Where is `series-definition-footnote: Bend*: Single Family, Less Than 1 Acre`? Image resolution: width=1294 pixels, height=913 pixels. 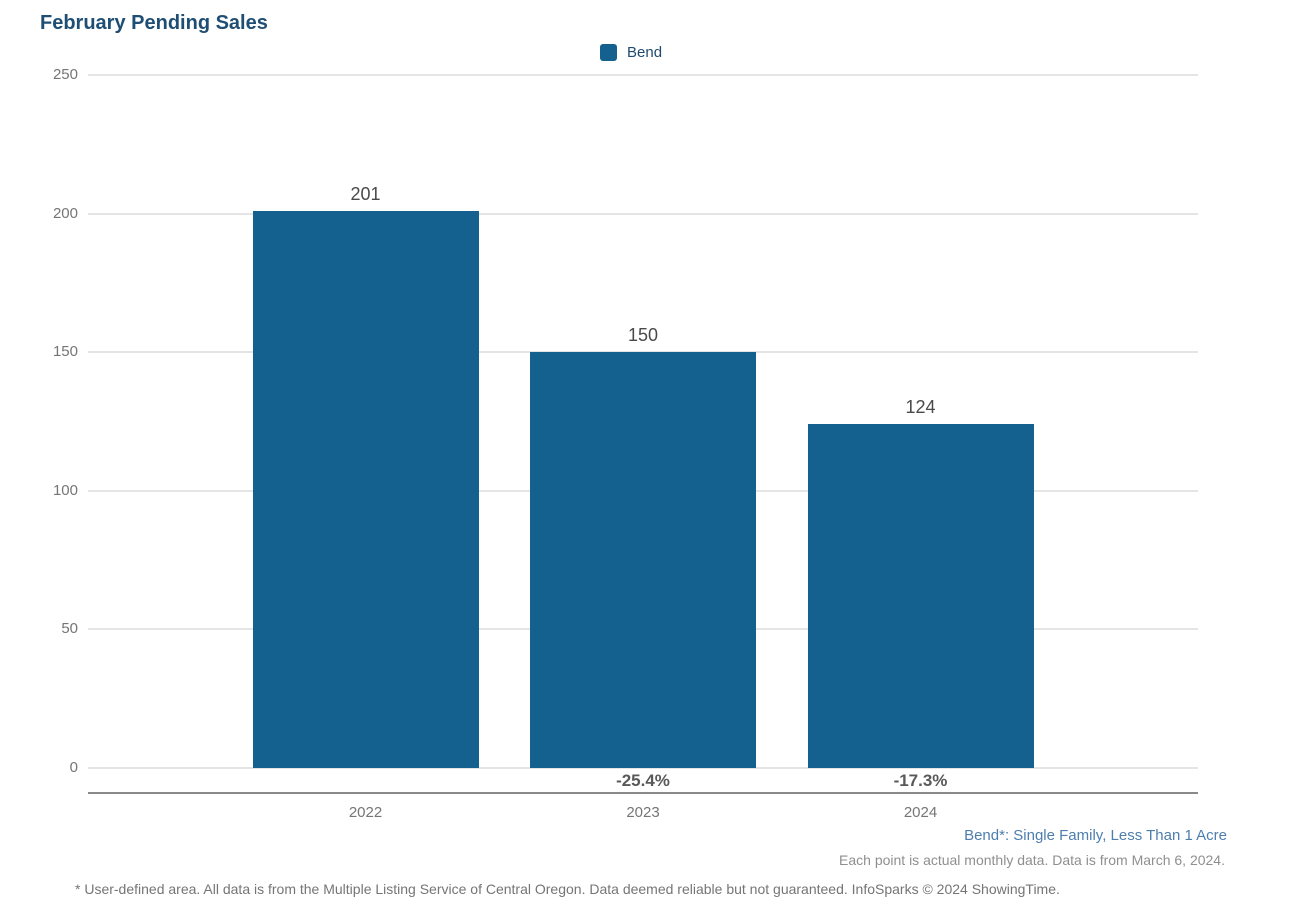
series-definition-footnote: Bend*: Single Family, Less Than 1 Acre is located at coordinates (1095, 835).